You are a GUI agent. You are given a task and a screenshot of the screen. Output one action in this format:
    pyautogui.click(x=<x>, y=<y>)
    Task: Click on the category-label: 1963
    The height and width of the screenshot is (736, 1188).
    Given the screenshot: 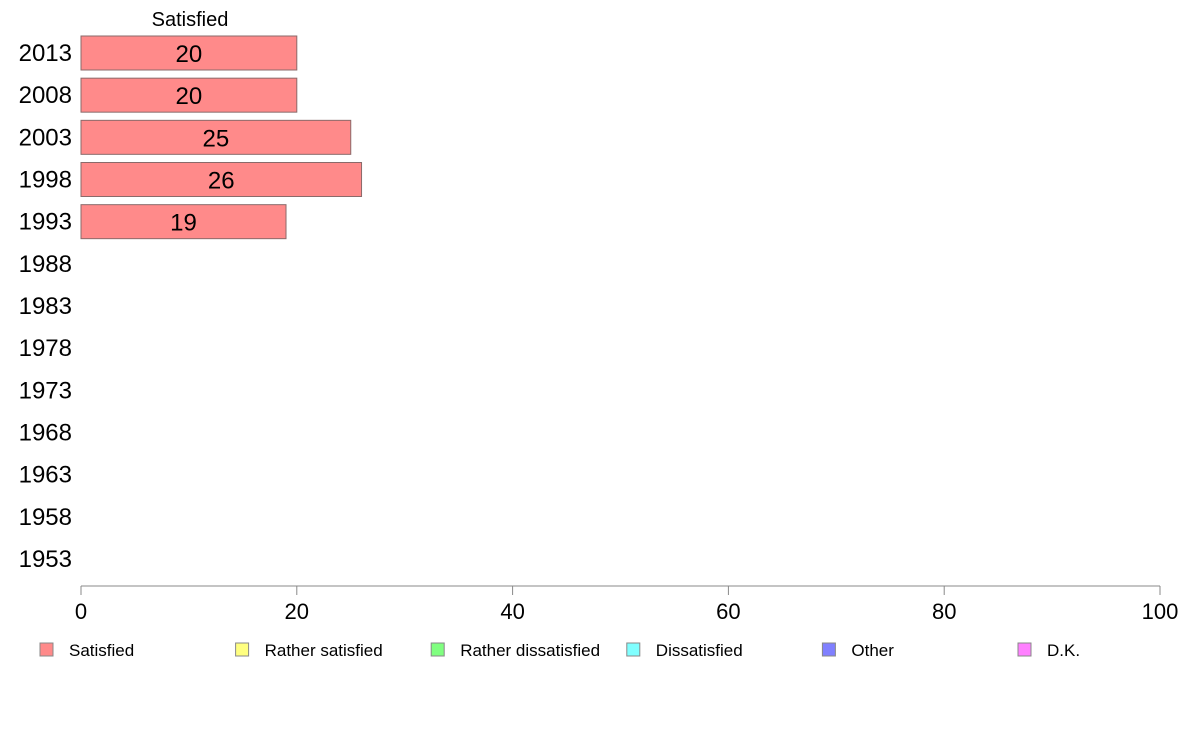 What is the action you would take?
    pyautogui.click(x=45, y=475)
    